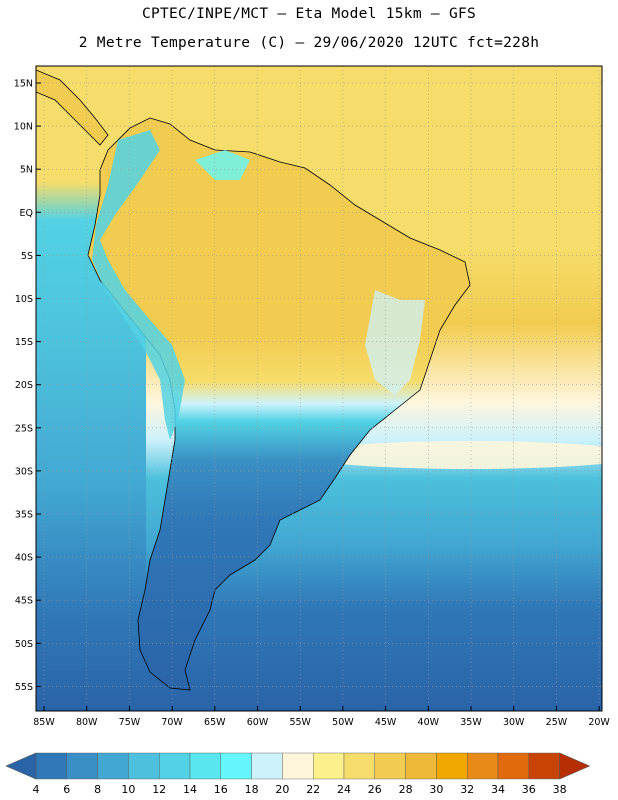 The height and width of the screenshot is (800, 618). Describe the element at coordinates (24, 471) in the screenshot. I see `lat-label: 30S` at that location.